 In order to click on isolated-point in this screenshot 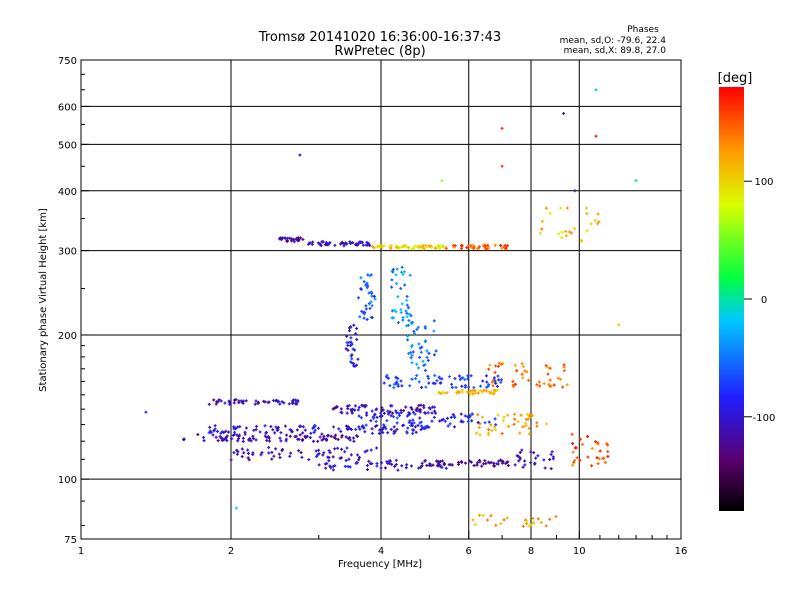, I will do `click(300, 155)`.